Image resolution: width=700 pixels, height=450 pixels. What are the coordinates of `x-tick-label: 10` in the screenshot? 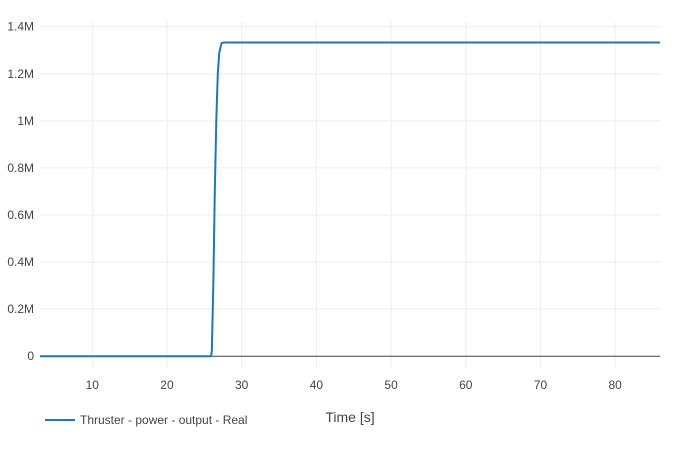 It's located at (93, 385).